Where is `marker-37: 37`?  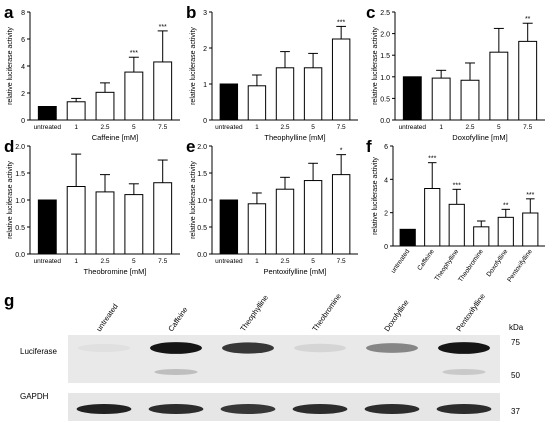
marker-37: 37 is located at coordinates (515, 411).